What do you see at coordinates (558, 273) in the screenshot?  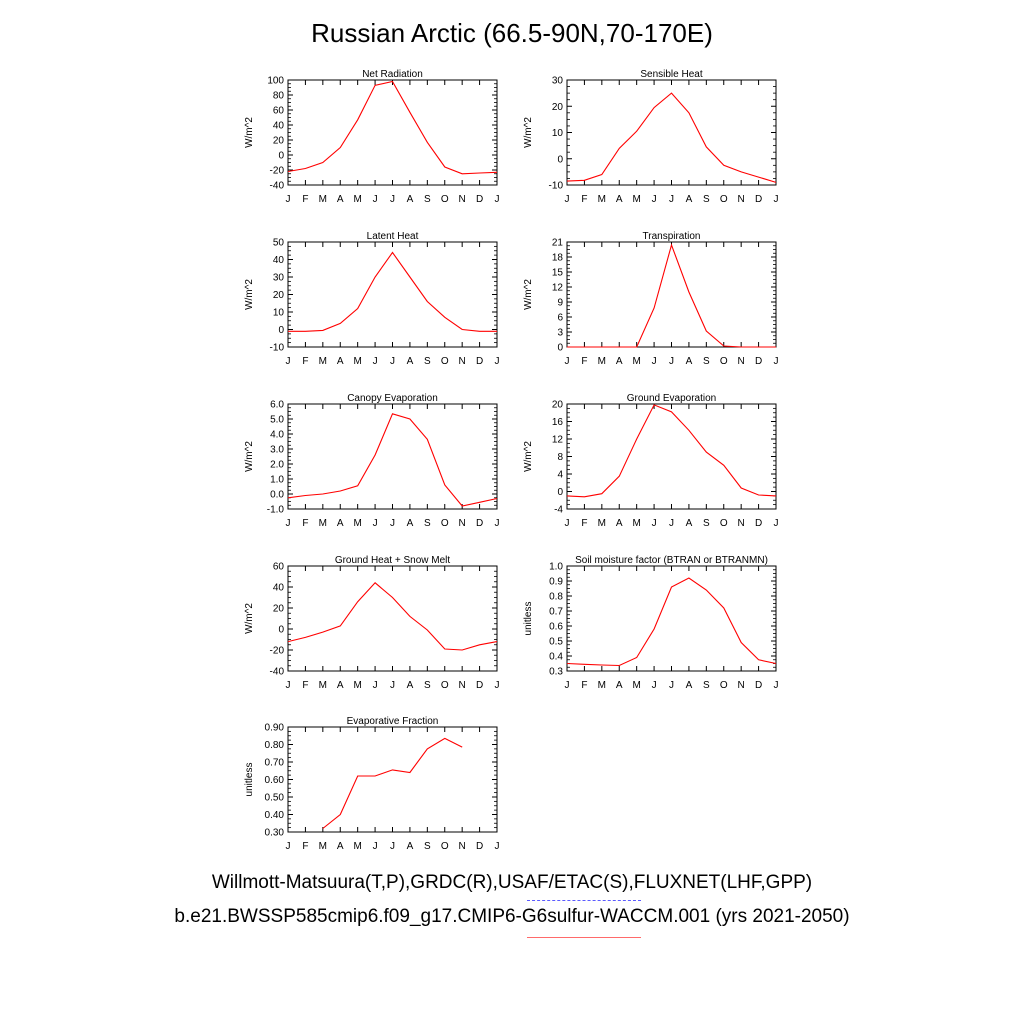 I see `y-tick-label: 15` at bounding box center [558, 273].